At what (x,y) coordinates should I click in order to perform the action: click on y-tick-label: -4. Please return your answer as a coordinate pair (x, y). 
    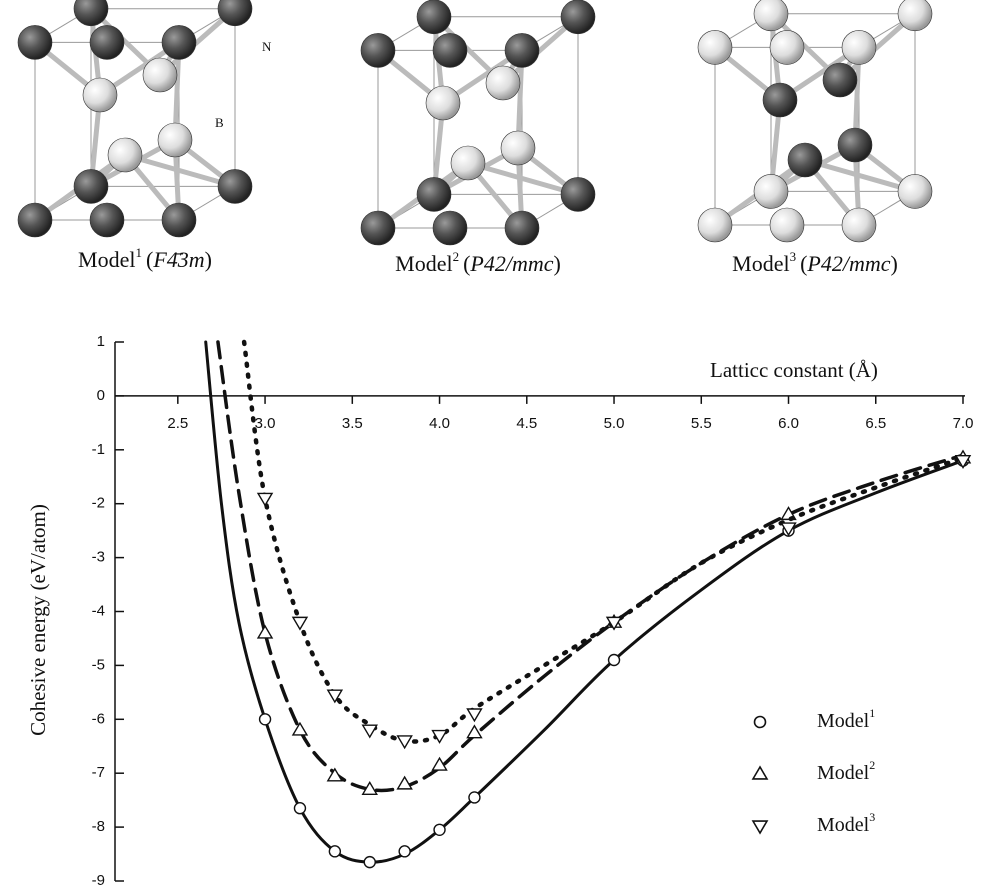
    Looking at the image, I should click on (98, 610).